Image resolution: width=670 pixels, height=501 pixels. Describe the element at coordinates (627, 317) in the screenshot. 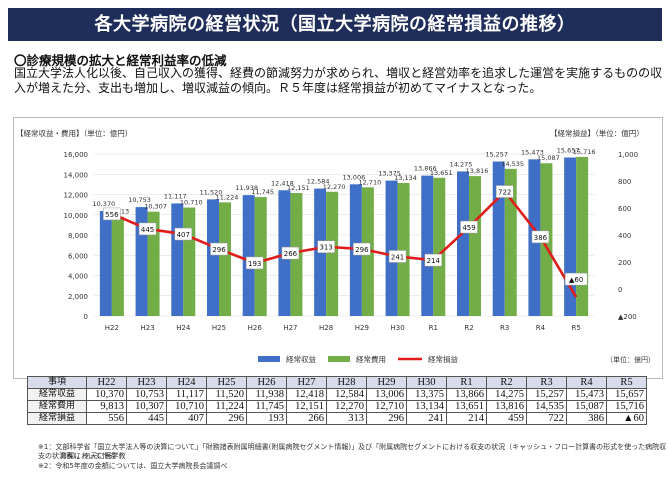

I see `right-tick-label: ▲200` at that location.